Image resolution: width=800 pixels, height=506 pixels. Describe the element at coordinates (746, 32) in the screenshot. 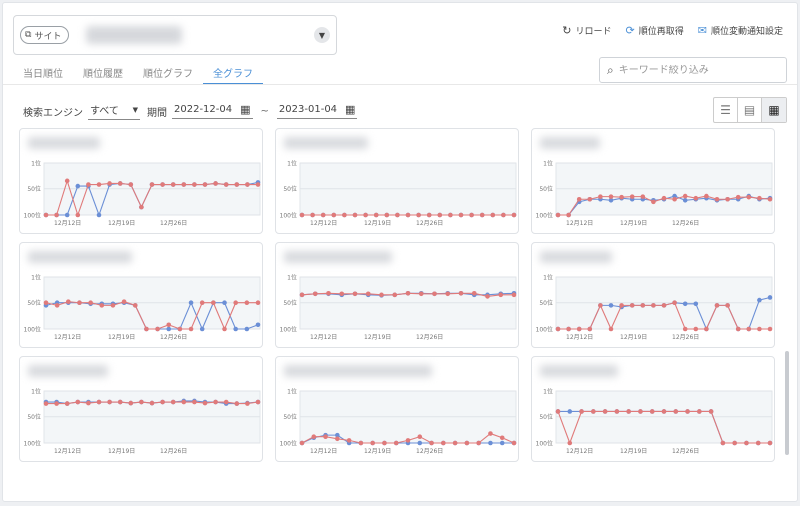

I see `notify-settings-label: 順位変動通知設定` at that location.